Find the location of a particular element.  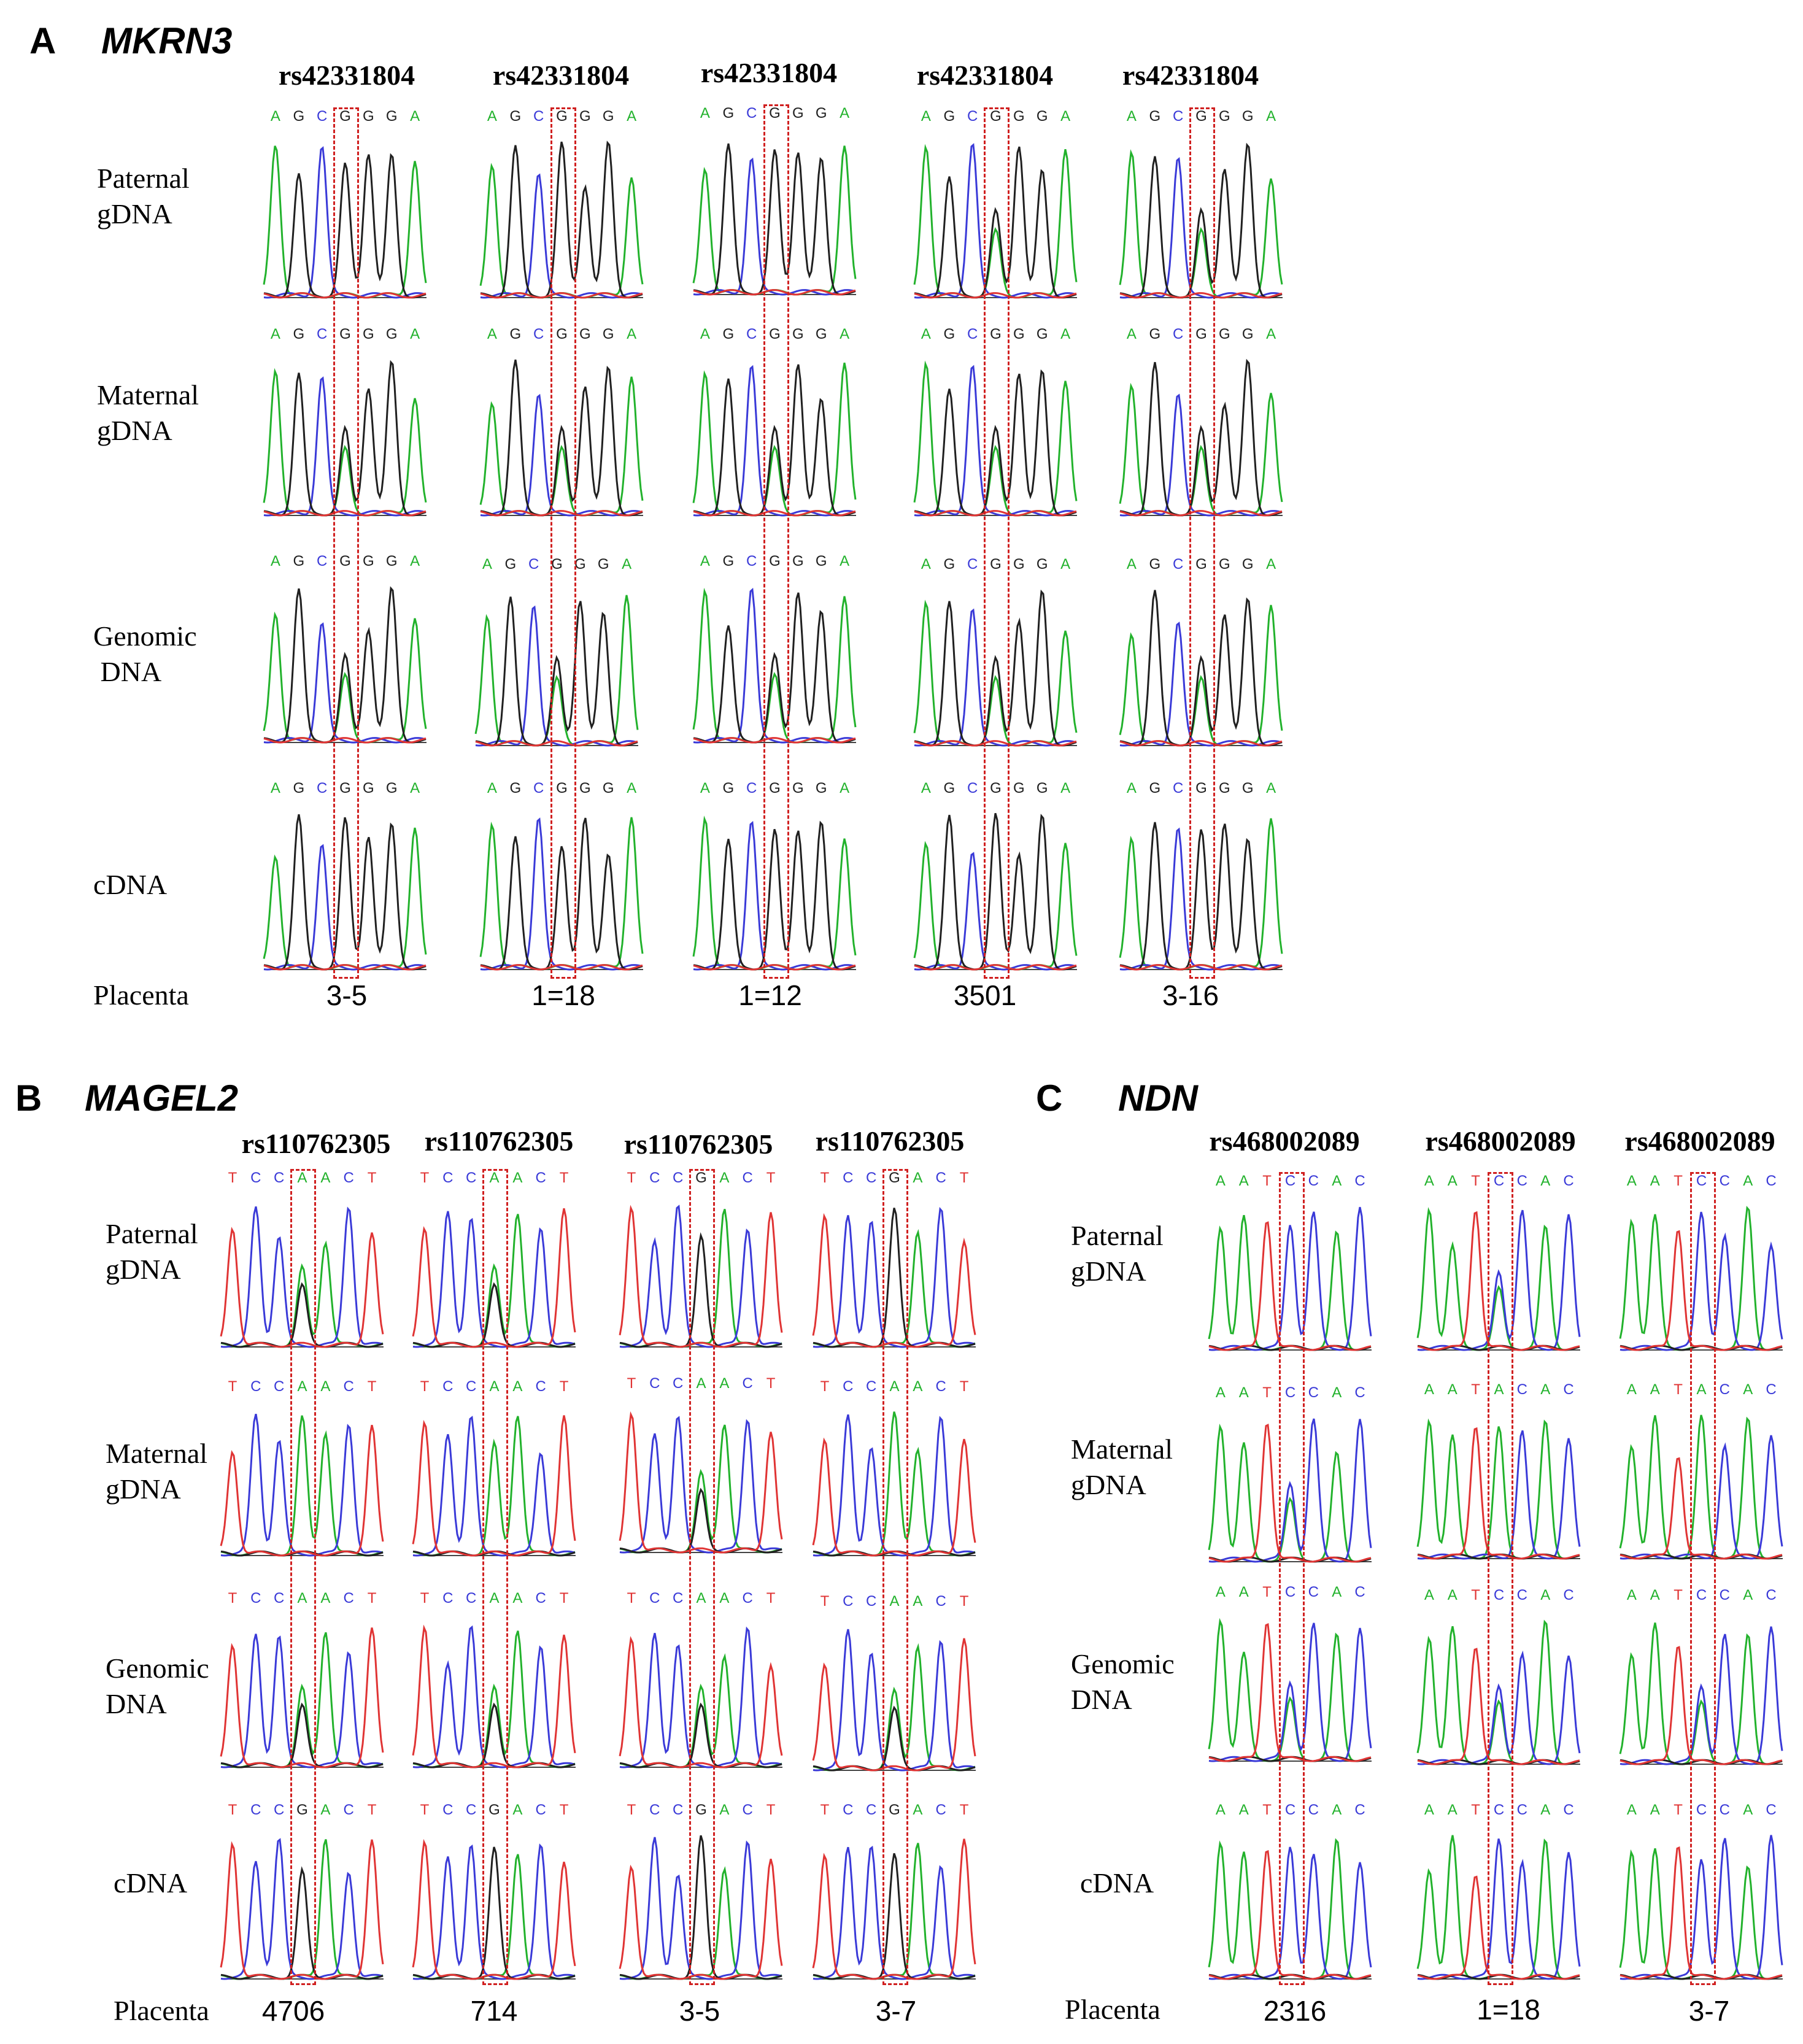

panel-c-col1-sample: 2316 is located at coordinates (1295, 2011).